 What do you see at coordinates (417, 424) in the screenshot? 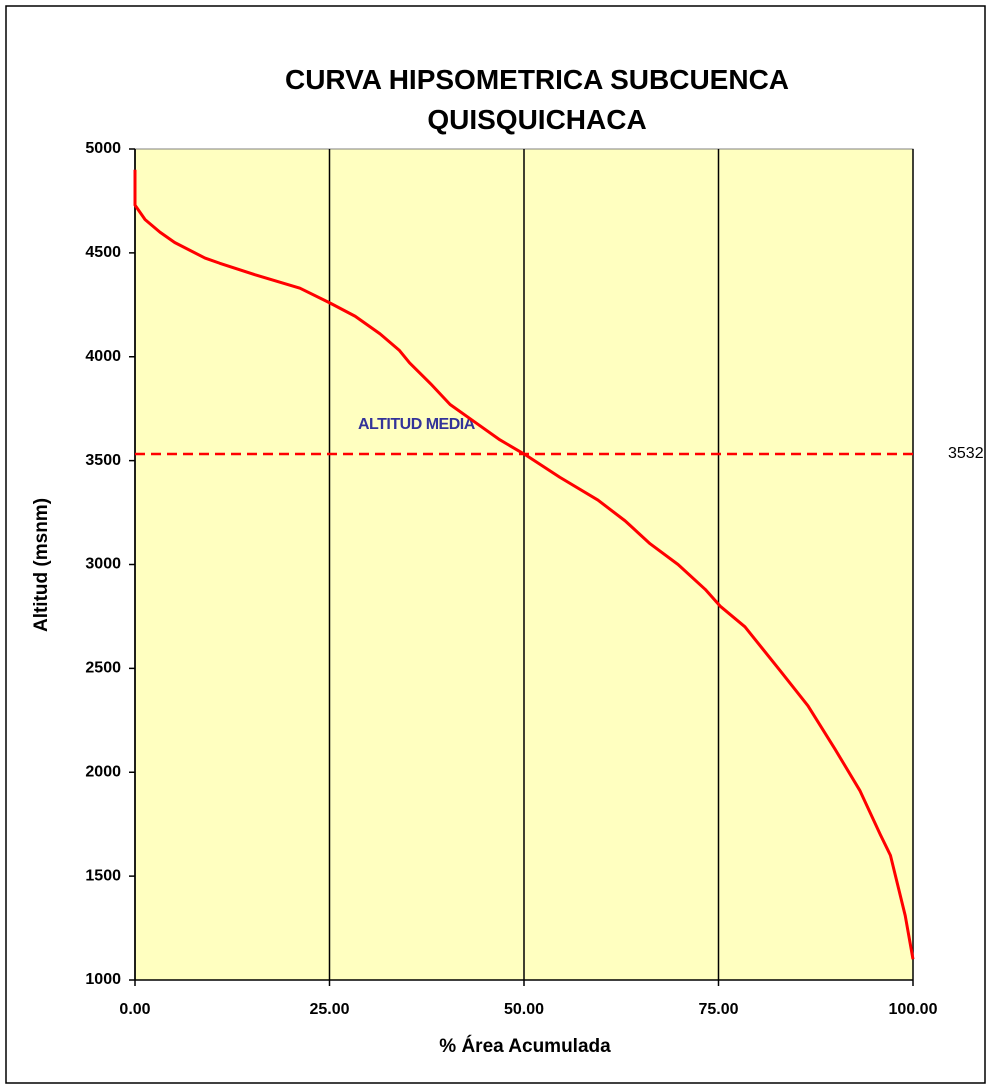
I see `annotation: ALTITUD MEDIA` at bounding box center [417, 424].